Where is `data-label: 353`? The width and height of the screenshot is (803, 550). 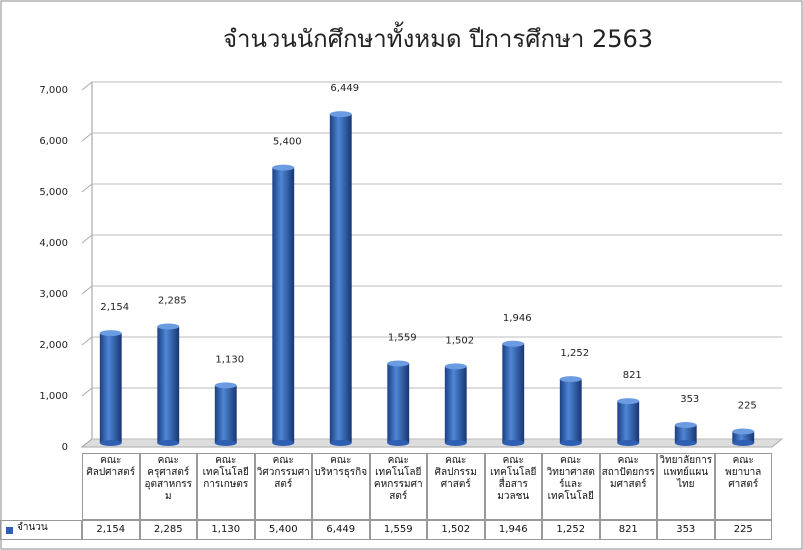
data-label: 353 is located at coordinates (689, 399).